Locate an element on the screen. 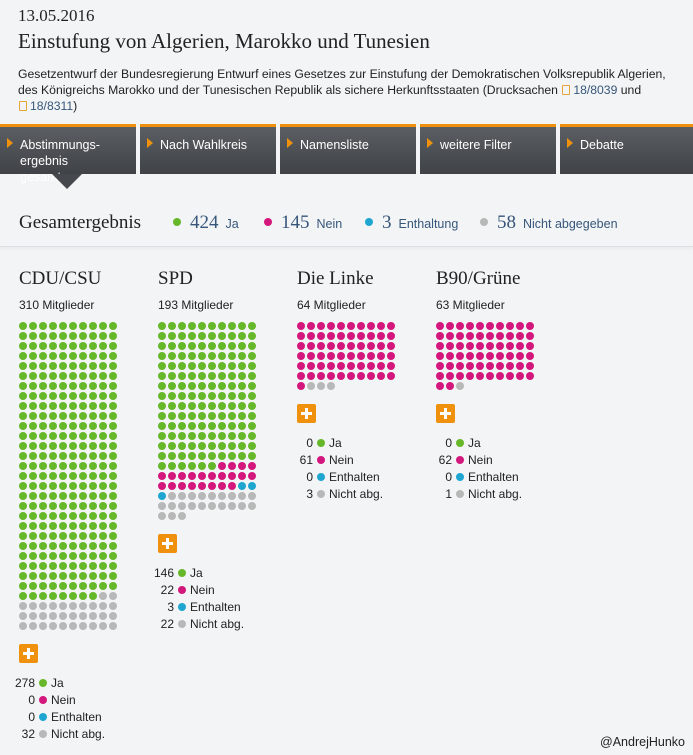 This screenshot has width=693, height=755. party-b90-gruene: B90/Grüne 63 Mitglieder is located at coordinates (478, 290).